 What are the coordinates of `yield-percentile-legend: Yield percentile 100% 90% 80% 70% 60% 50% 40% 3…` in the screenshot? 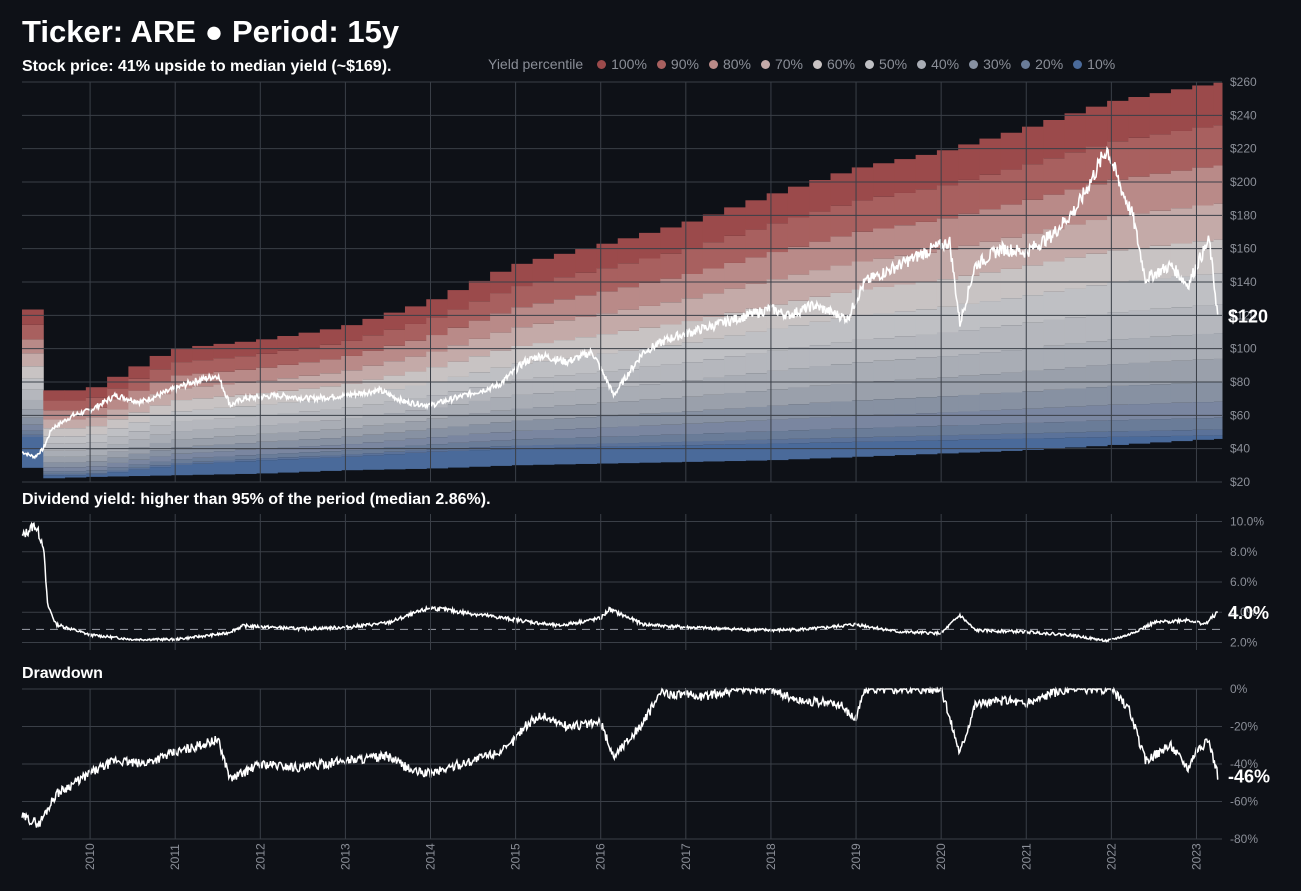 It's located at (801, 64).